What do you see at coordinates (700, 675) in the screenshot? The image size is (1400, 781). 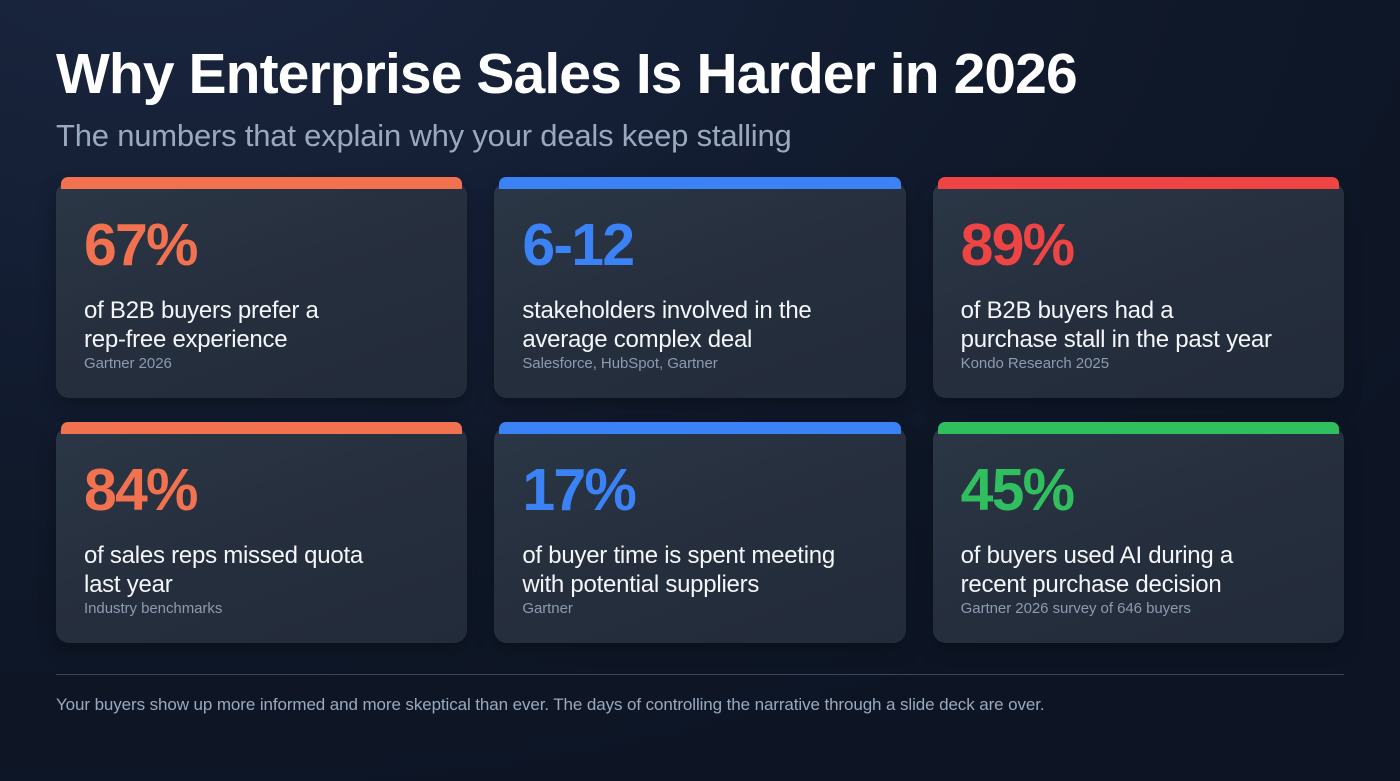 I see `footer-divider` at bounding box center [700, 675].